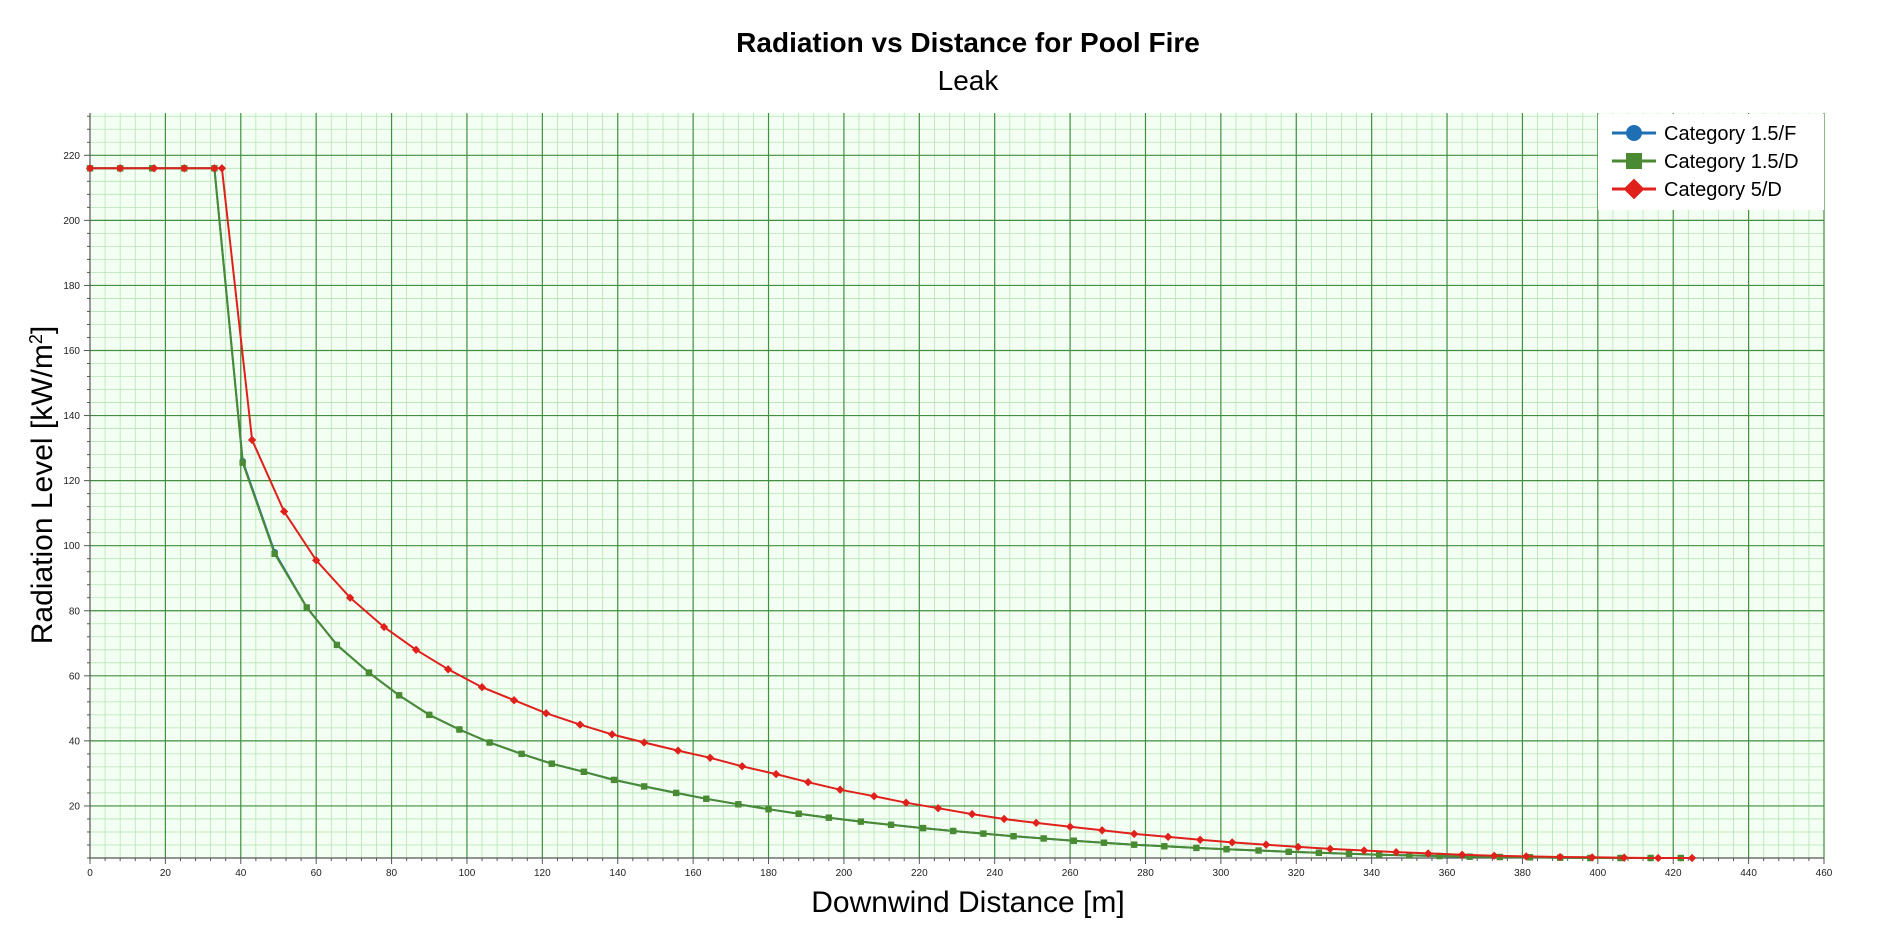  What do you see at coordinates (71, 286) in the screenshot?
I see `y-tick-label: 180` at bounding box center [71, 286].